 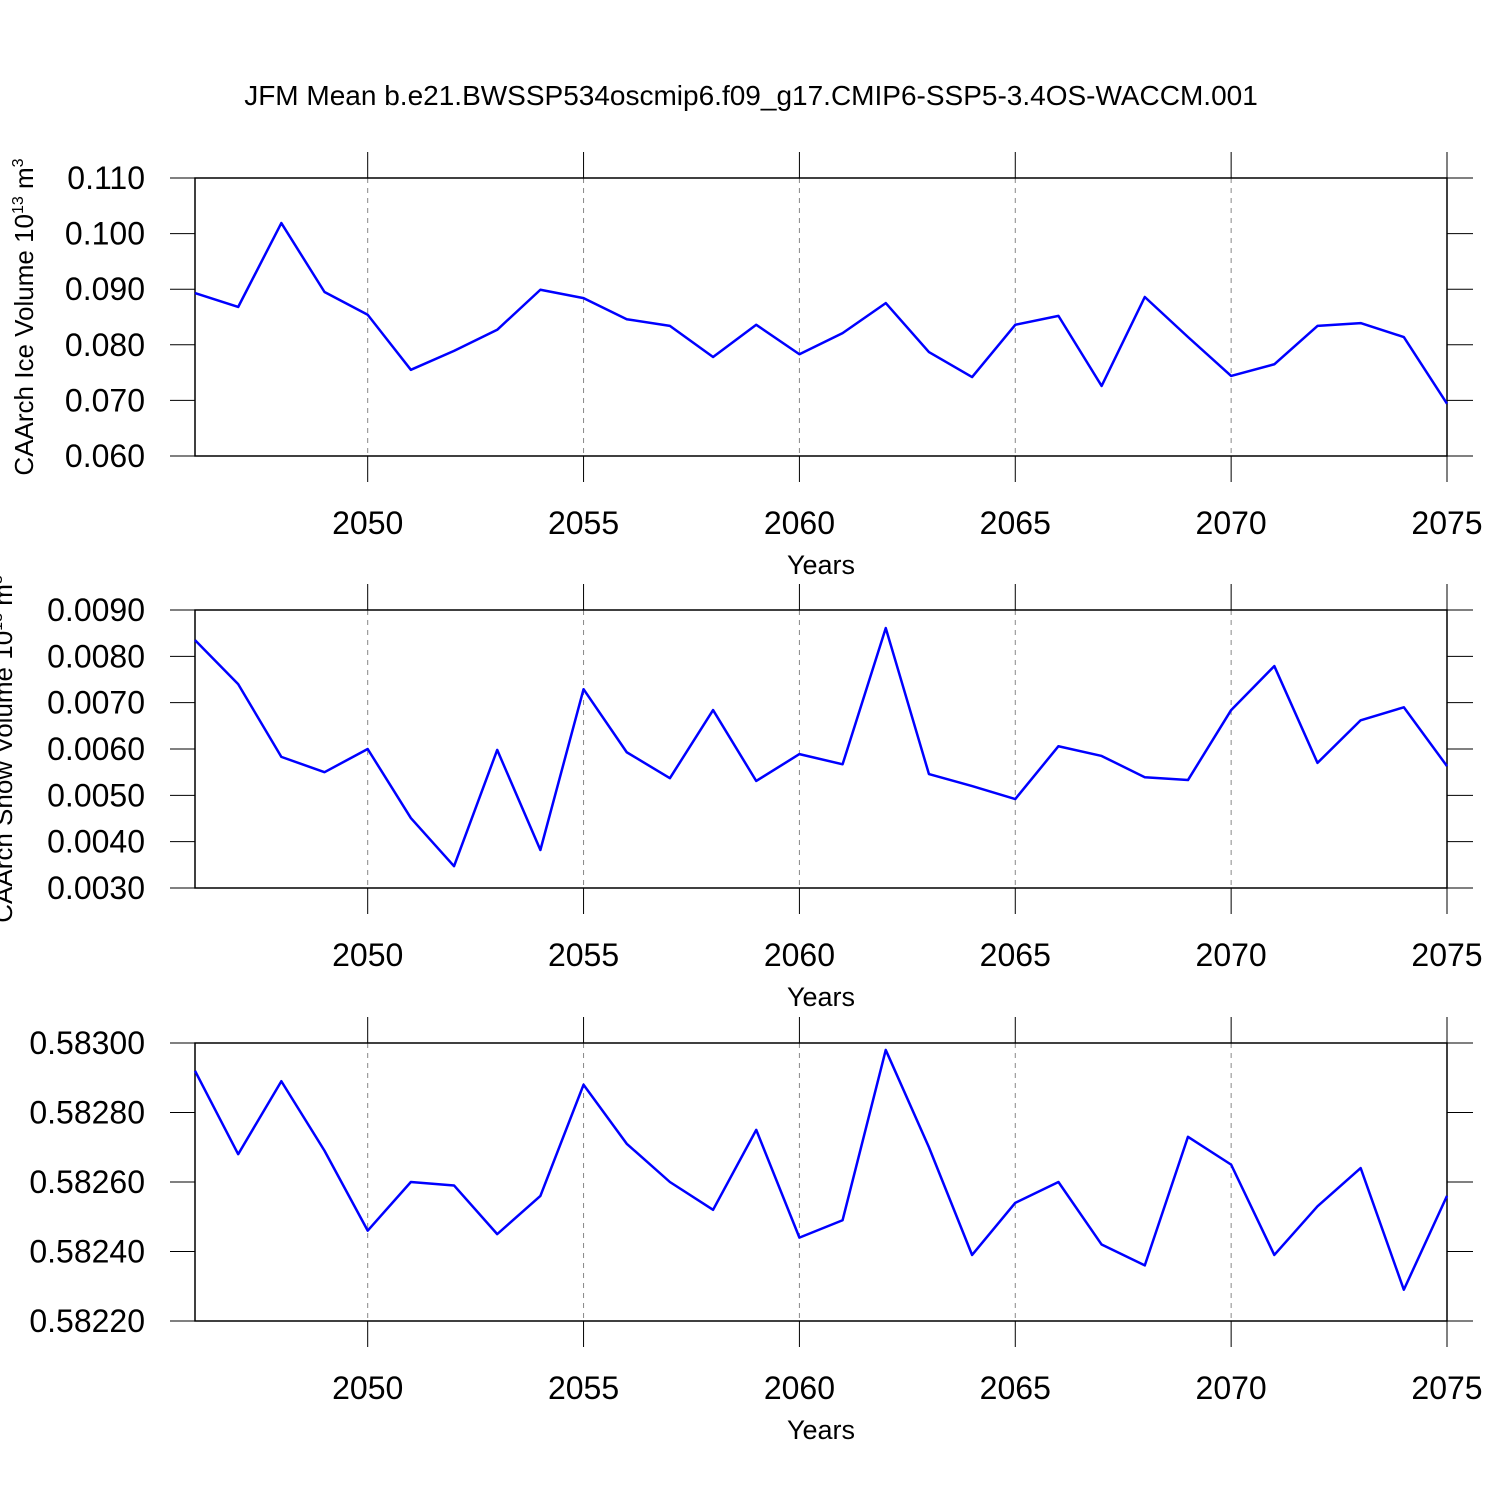 What do you see at coordinates (105, 289) in the screenshot?
I see `y-tick-label: 0.090` at bounding box center [105, 289].